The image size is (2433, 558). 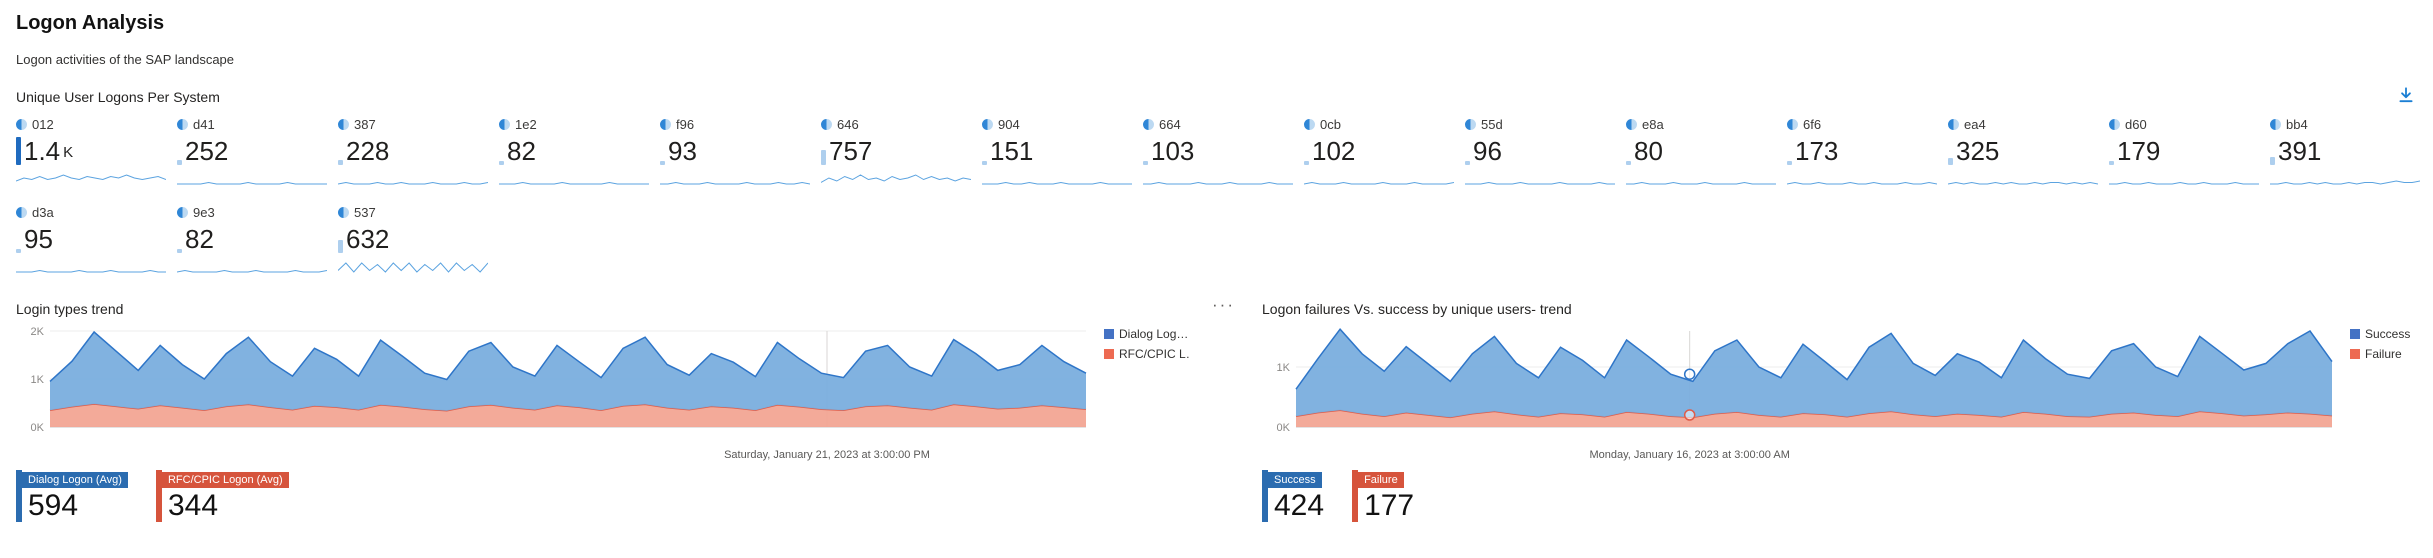 What do you see at coordinates (125, 59) in the screenshot?
I see `page-subtitle: Logon activities of the SAP landscape` at bounding box center [125, 59].